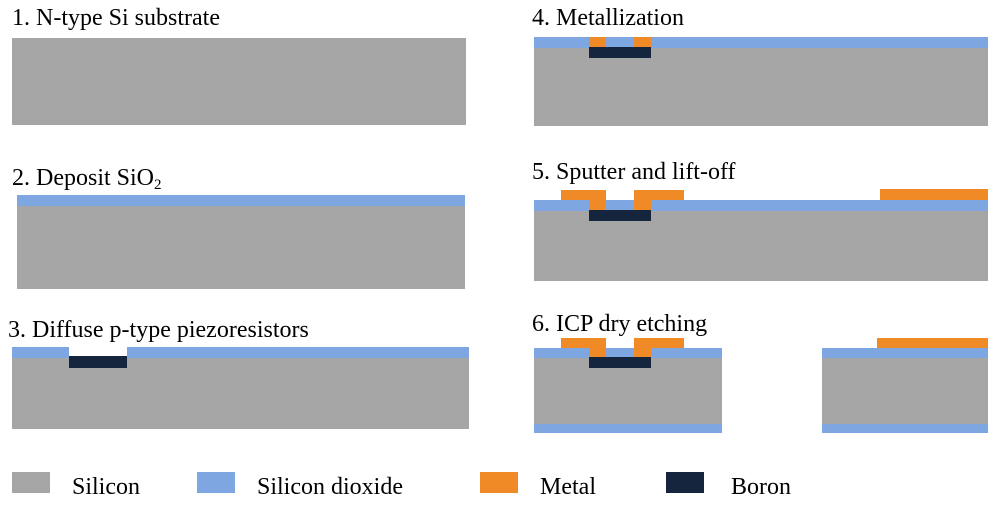 This screenshot has width=1000, height=512. What do you see at coordinates (98, 362) in the screenshot?
I see `step-3-boron-piezoresistor` at bounding box center [98, 362].